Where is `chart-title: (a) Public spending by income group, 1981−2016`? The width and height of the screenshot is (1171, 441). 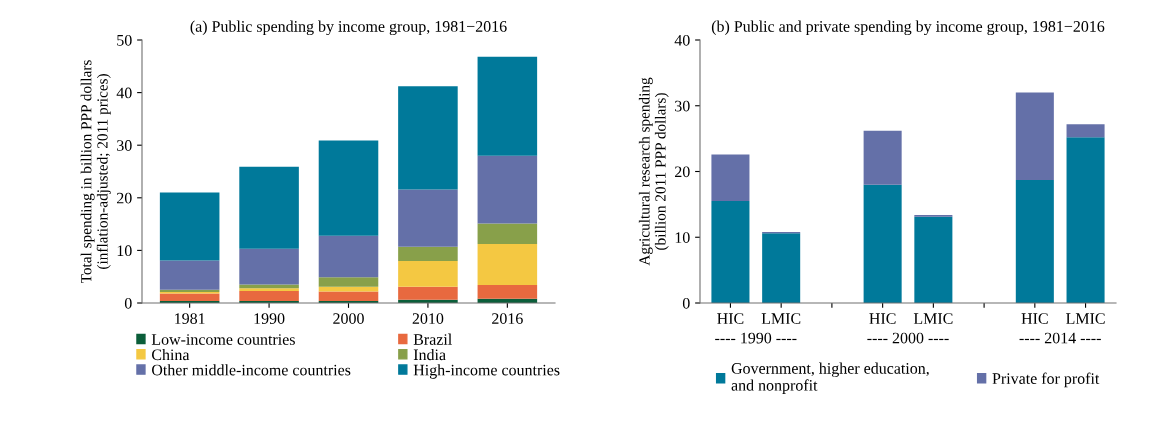 chart-title: (a) Public spending by income group, 1981−2016 is located at coordinates (348, 28).